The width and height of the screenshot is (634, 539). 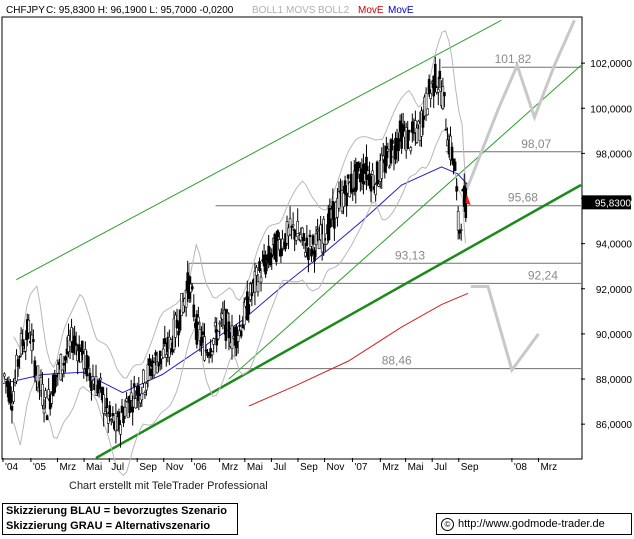 I want to click on level-label: 88,46, so click(x=397, y=361).